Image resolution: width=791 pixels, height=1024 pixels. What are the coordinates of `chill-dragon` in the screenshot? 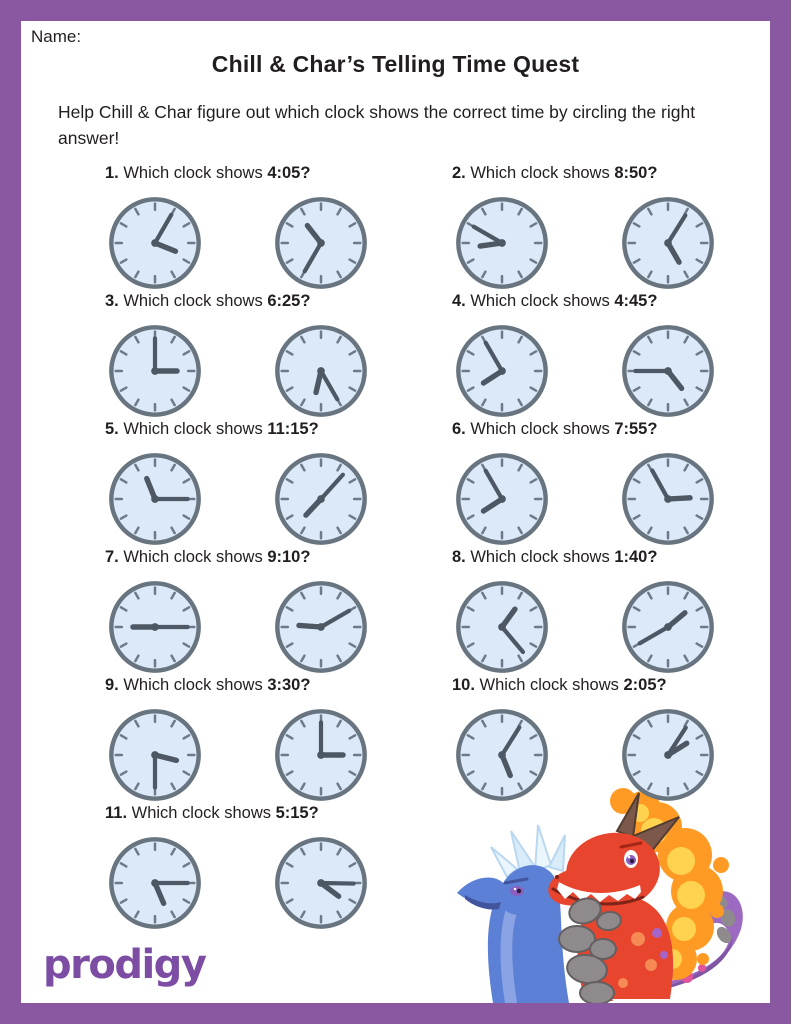 It's located at (513, 913).